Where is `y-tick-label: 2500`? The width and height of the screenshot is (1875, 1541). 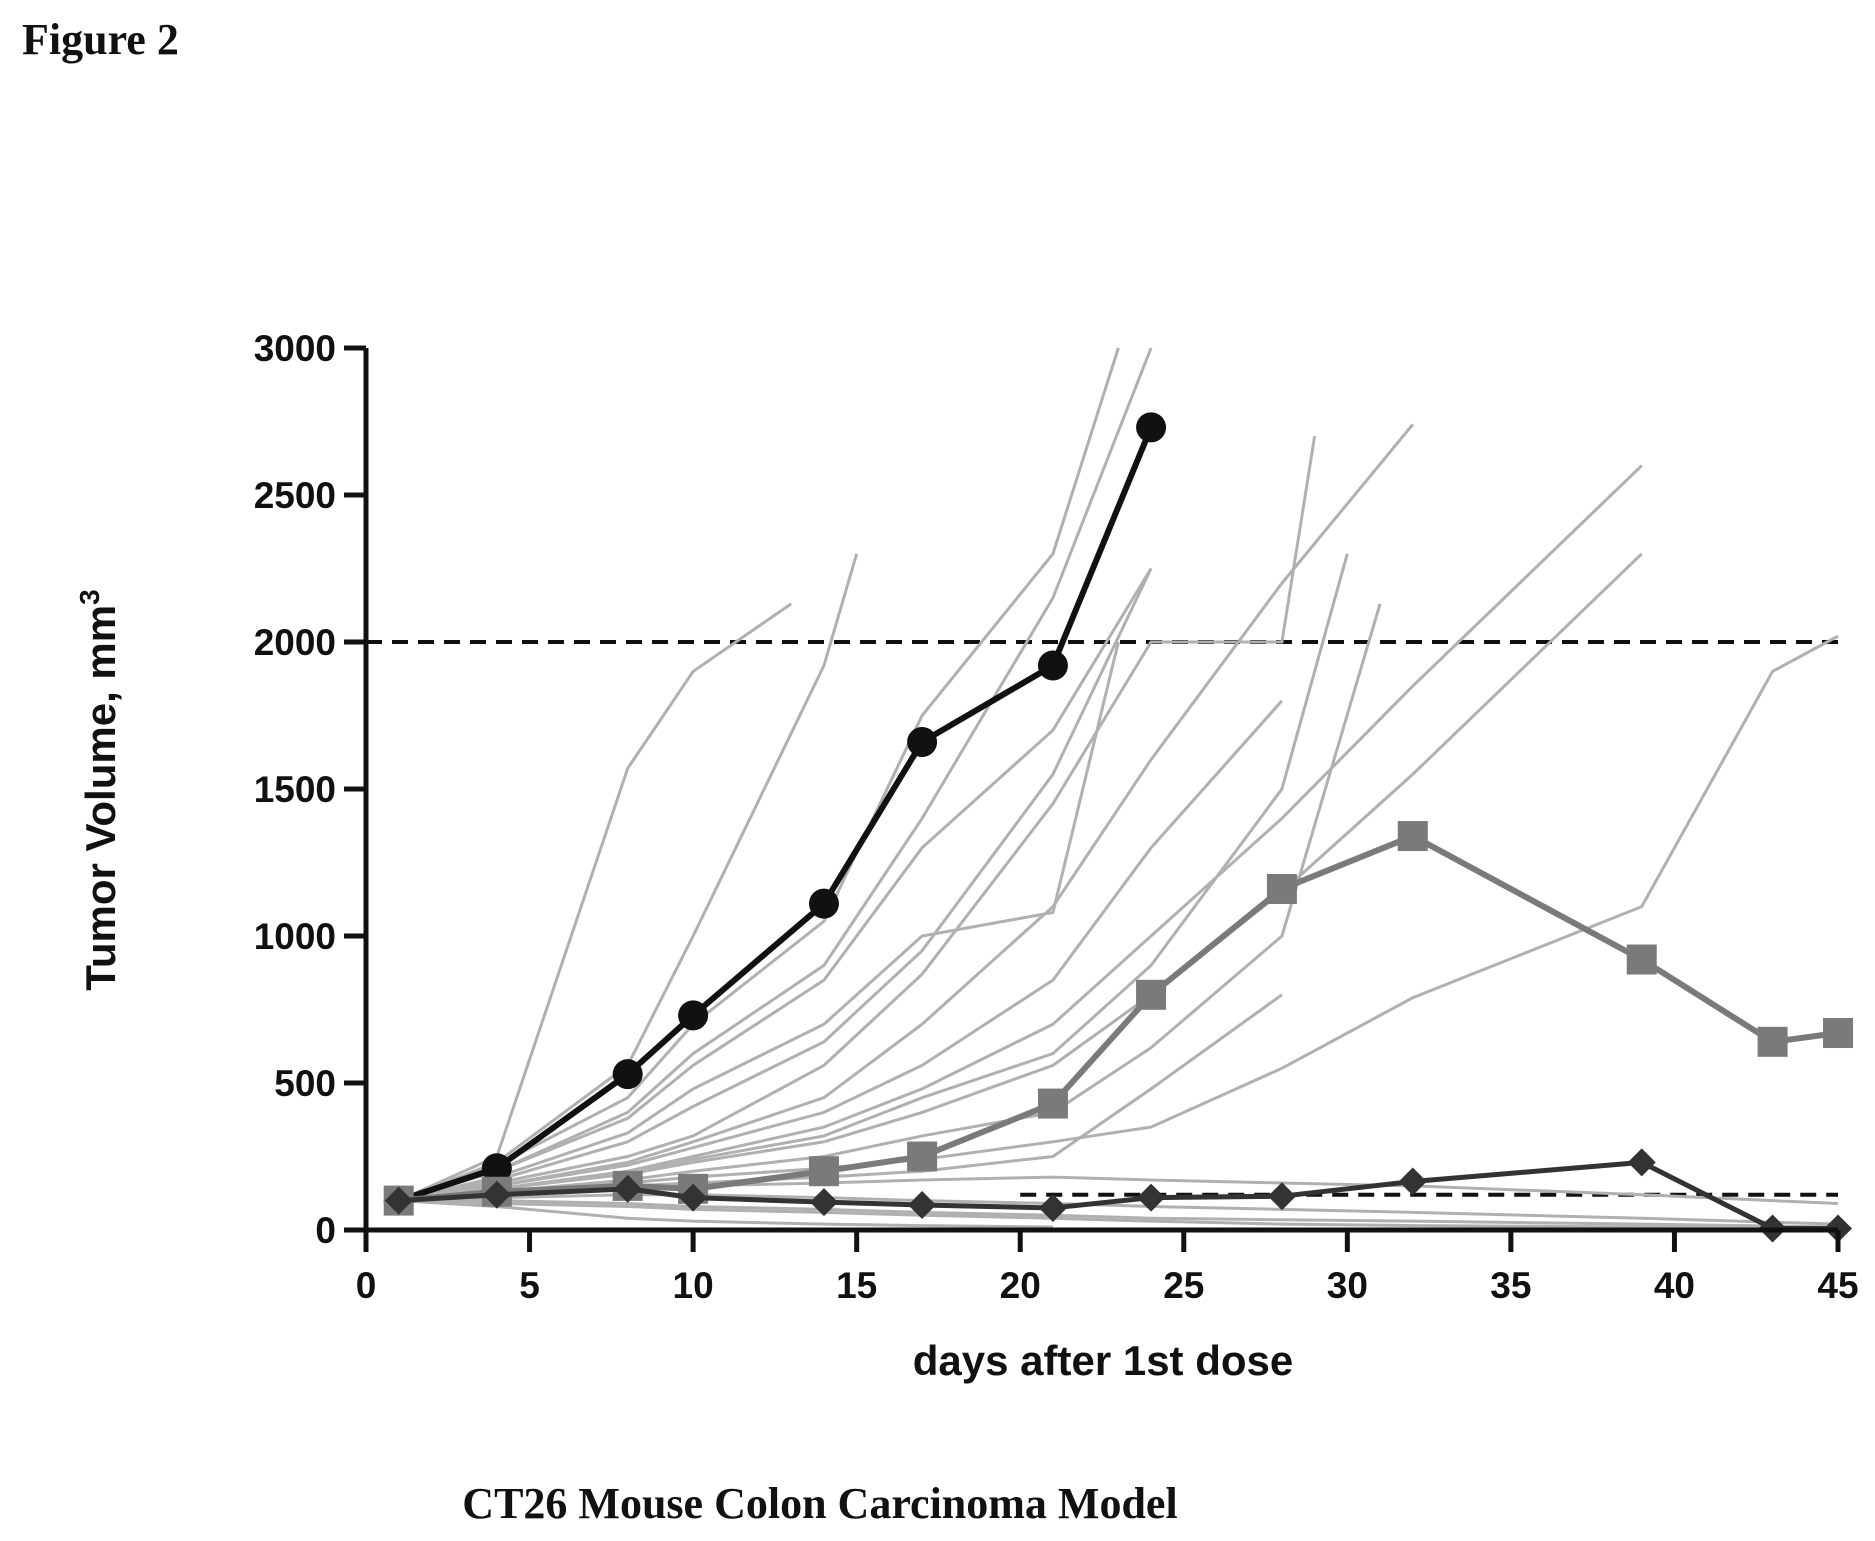
y-tick-label: 2500 is located at coordinates (295, 495).